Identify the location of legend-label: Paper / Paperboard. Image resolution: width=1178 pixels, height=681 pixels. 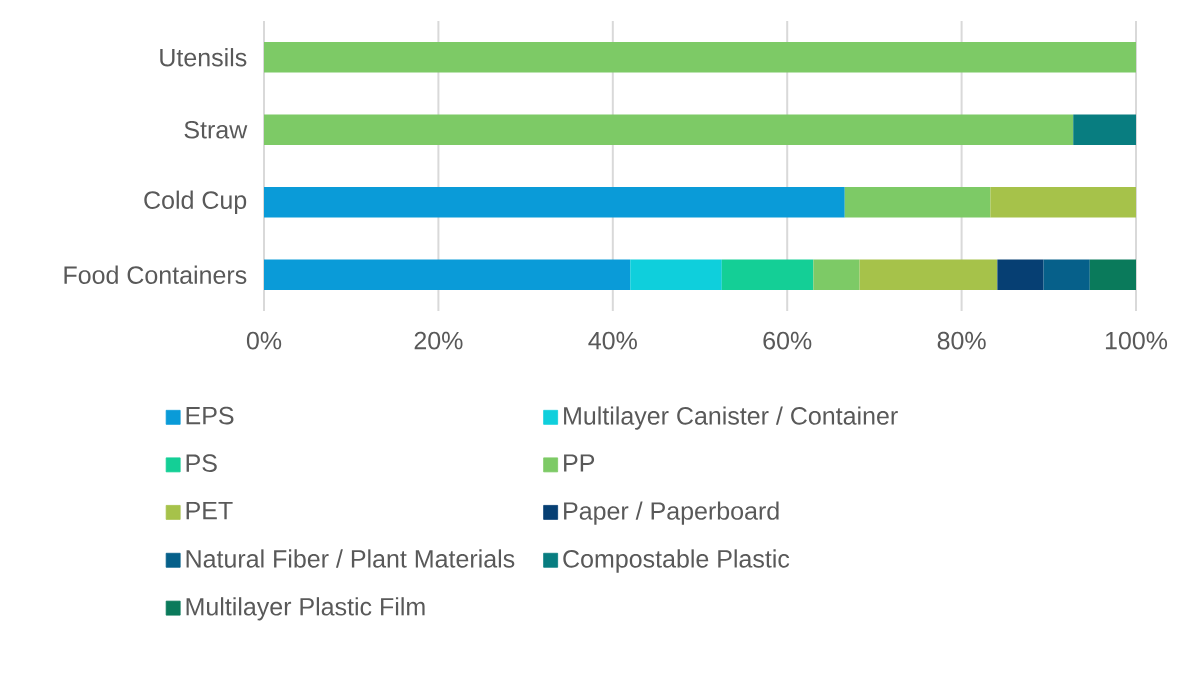
(671, 513).